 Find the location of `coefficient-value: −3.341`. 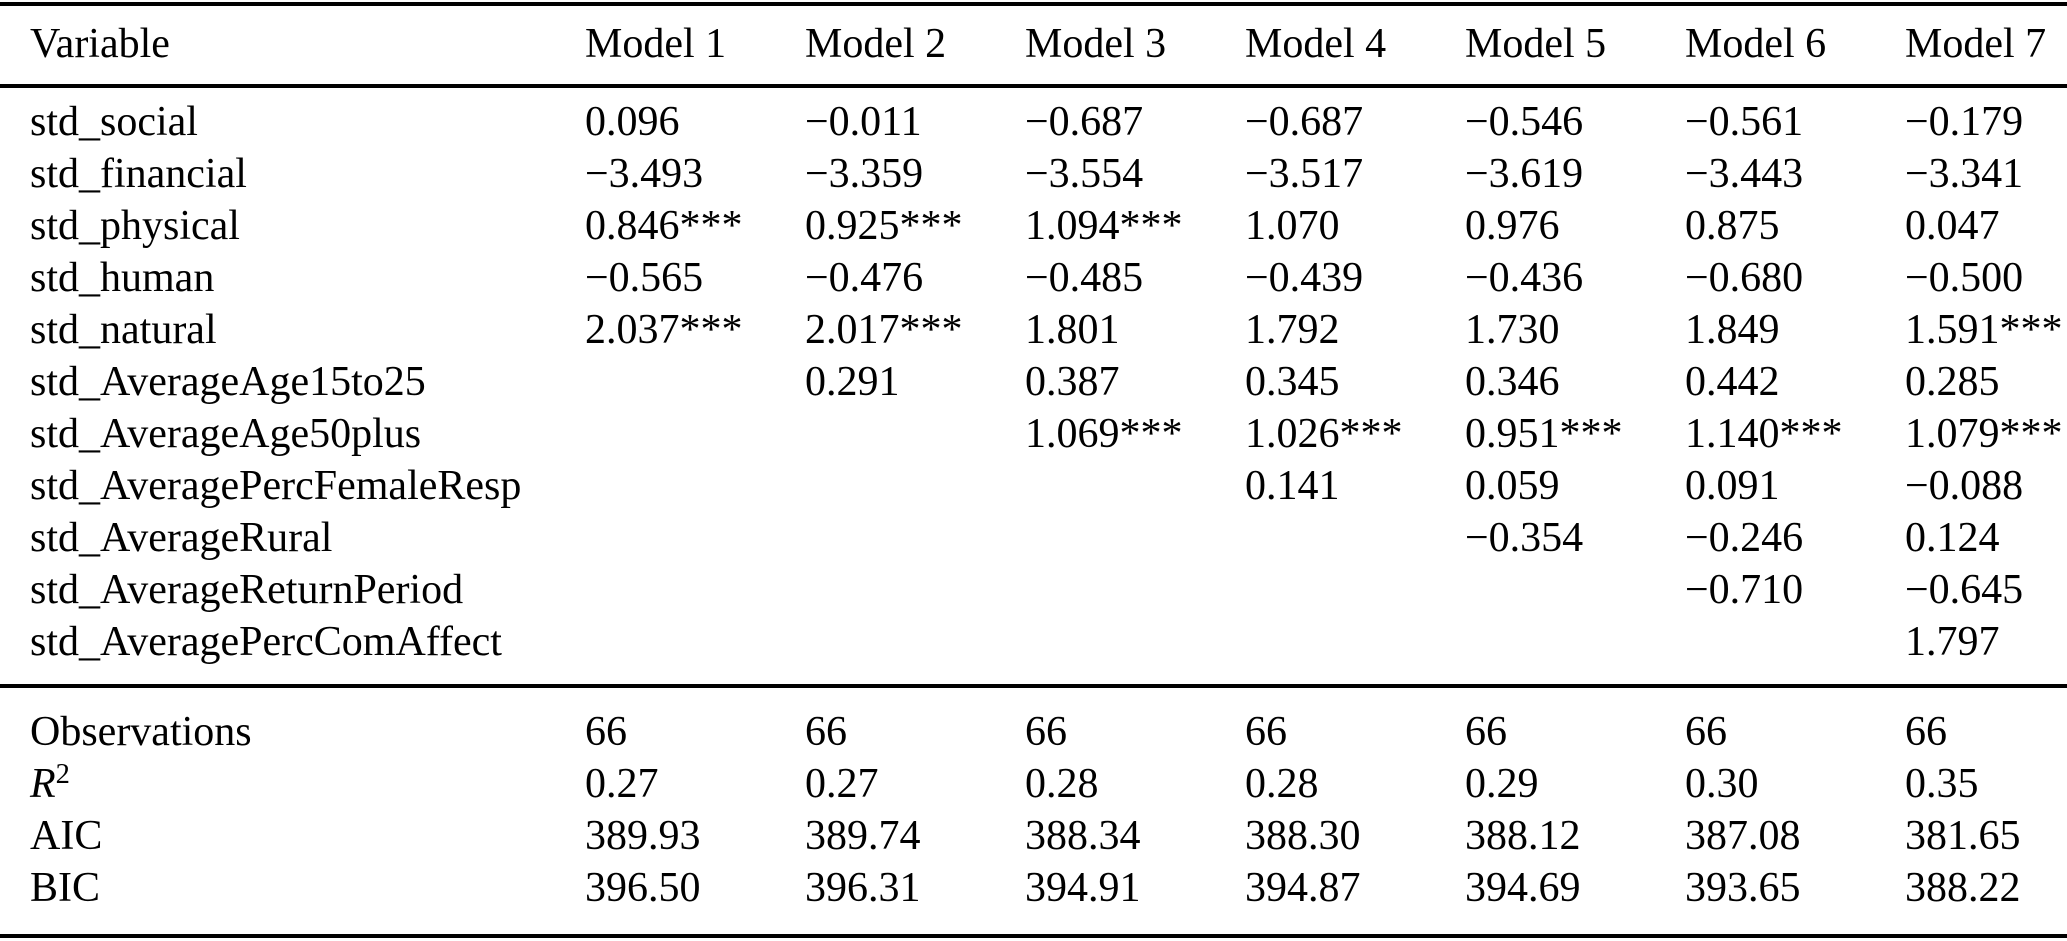

coefficient-value: −3.341 is located at coordinates (1964, 174).